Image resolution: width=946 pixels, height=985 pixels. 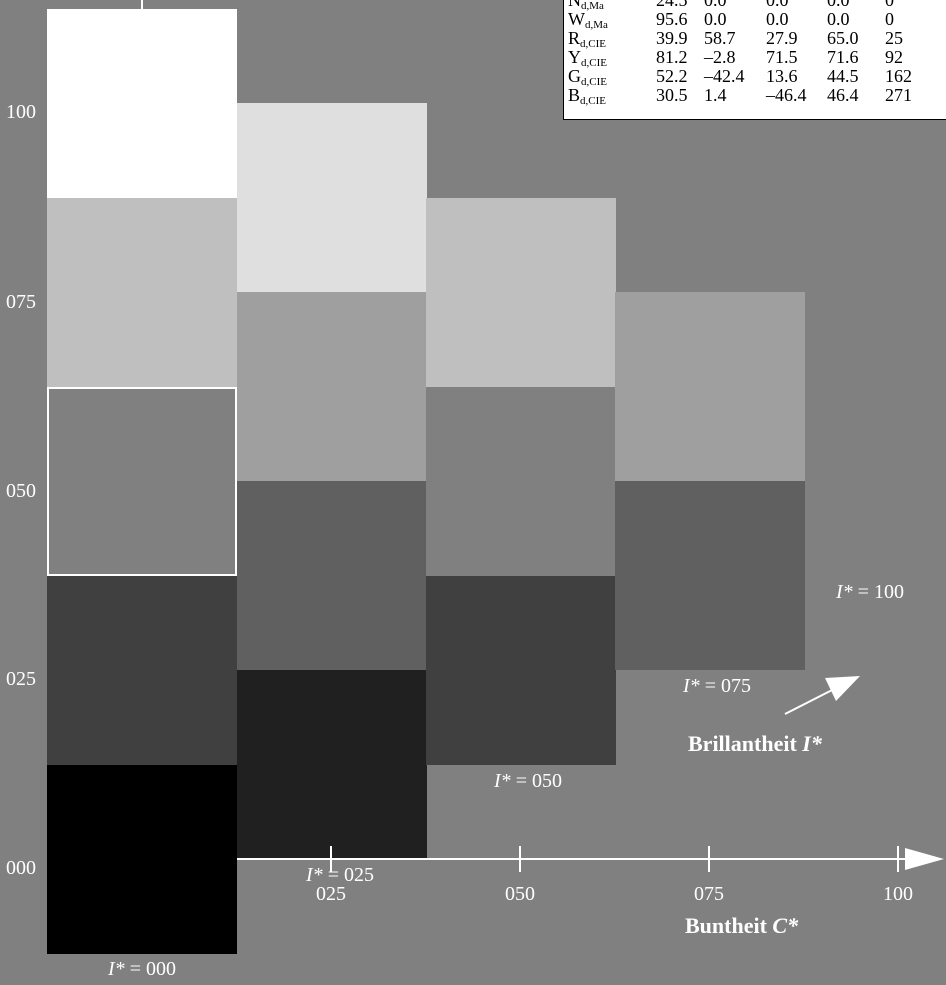 What do you see at coordinates (521, 481) in the screenshot?
I see `color-tile-c2-r3` at bounding box center [521, 481].